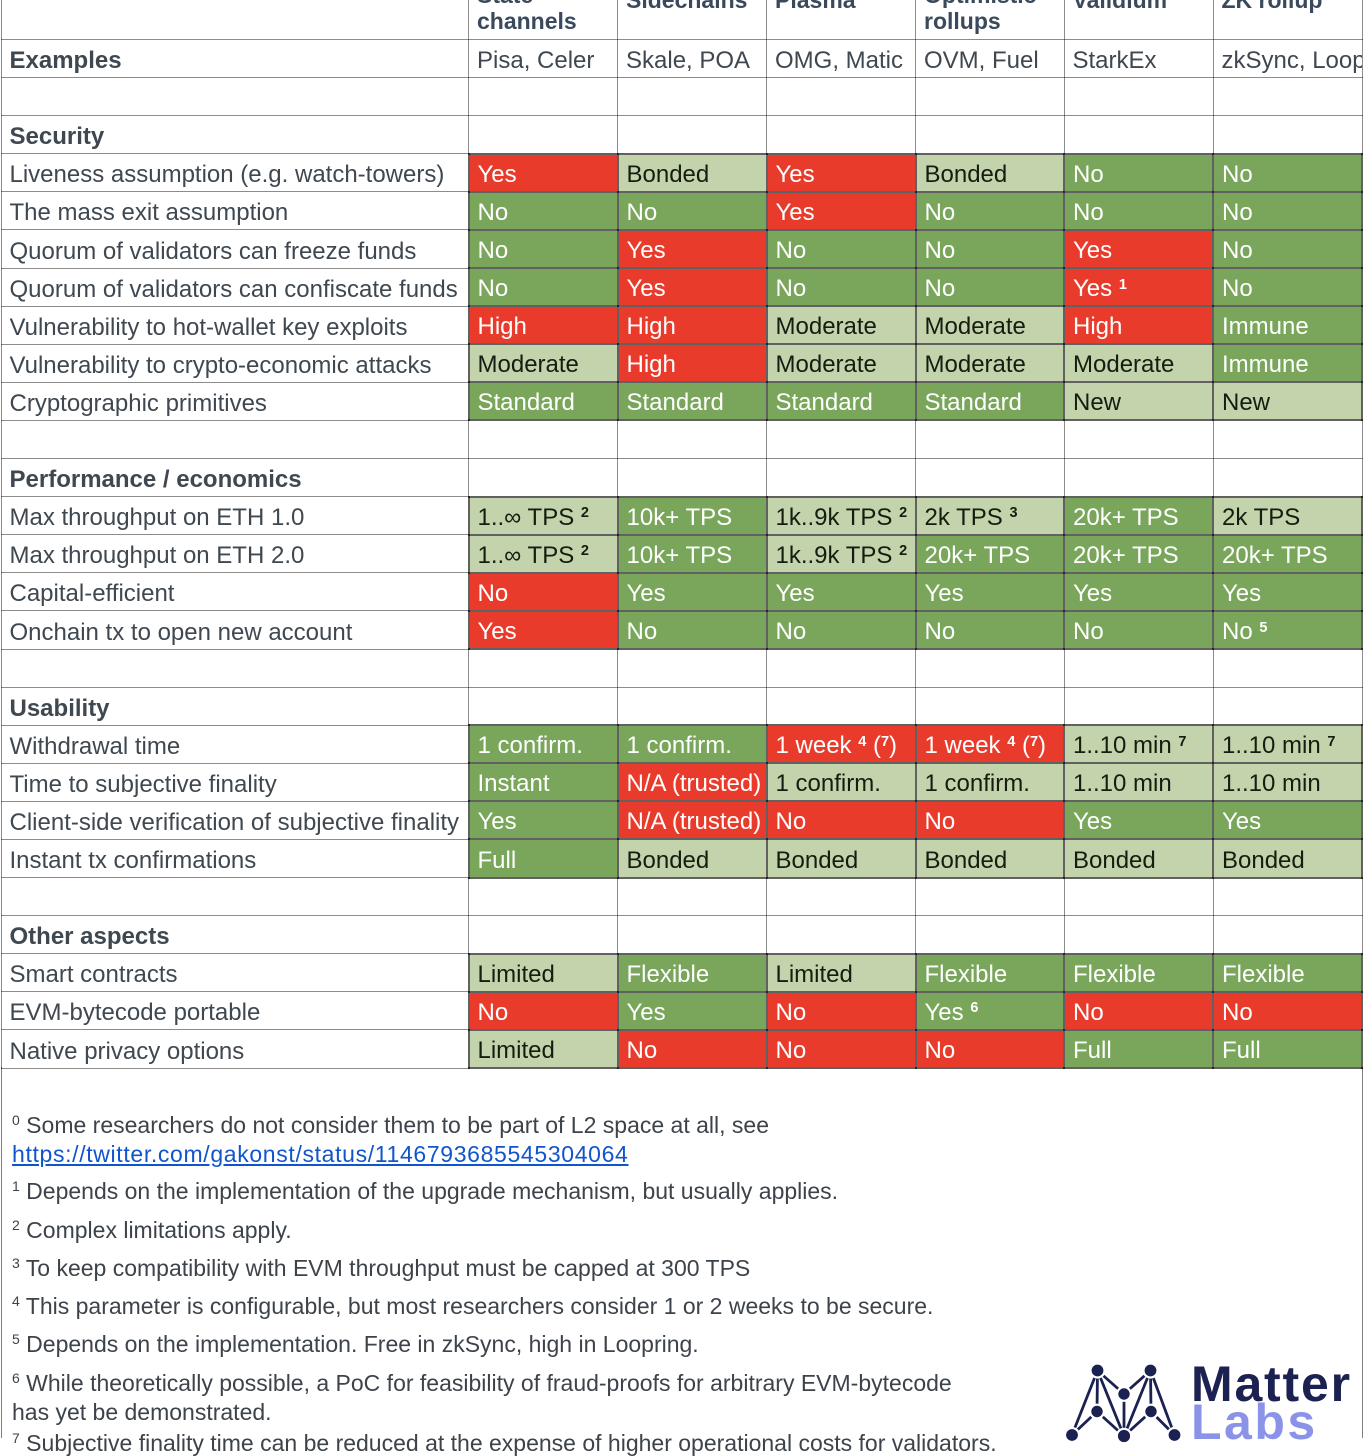 This screenshot has width=1366, height=1456. What do you see at coordinates (1254, 1420) in the screenshot?
I see `svg-text: Labs` at bounding box center [1254, 1420].